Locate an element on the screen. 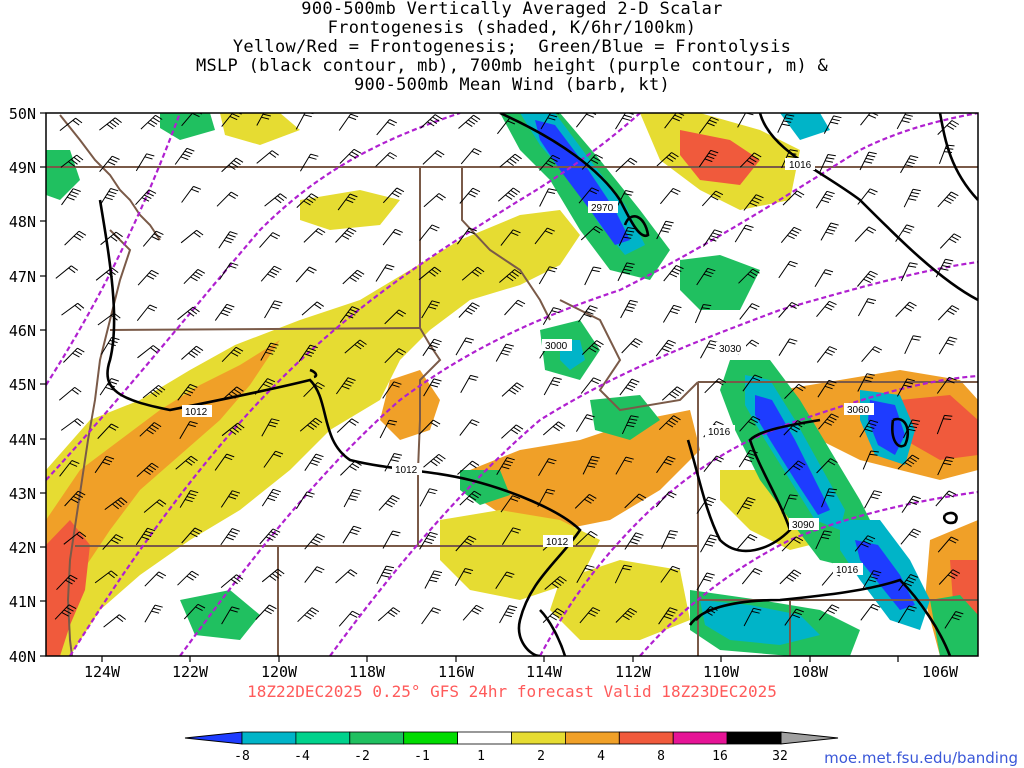 This screenshot has height=768, width=1024. lon-label: 120W is located at coordinates (279, 672).